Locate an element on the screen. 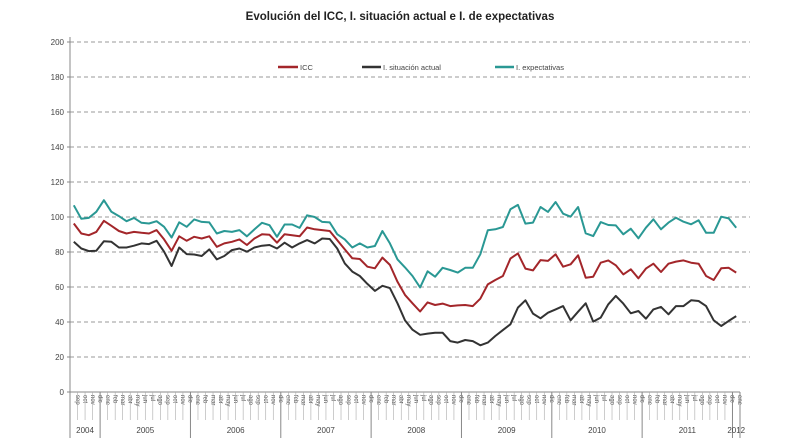  x-year-label: 2012 is located at coordinates (736, 430).